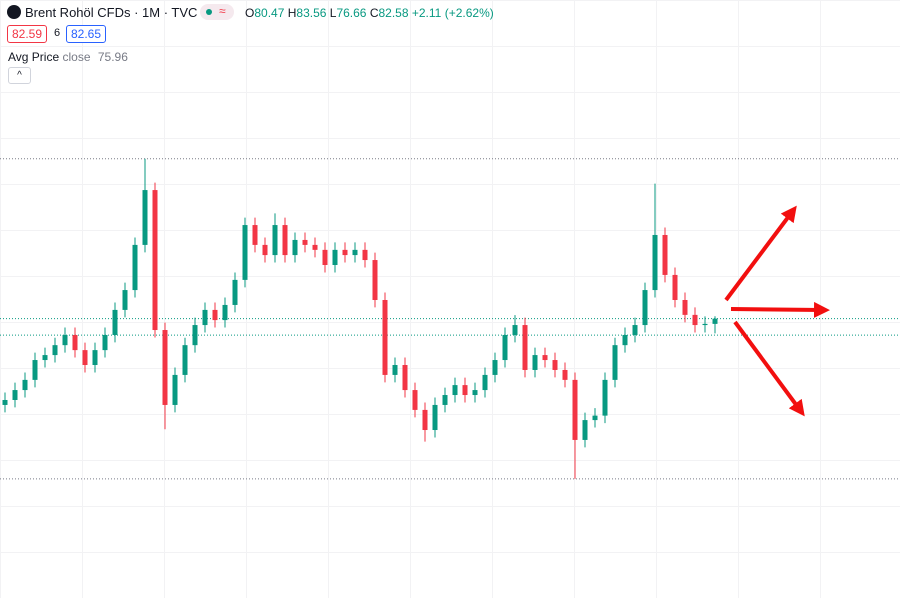  What do you see at coordinates (374, 13) in the screenshot?
I see `ohlc-label: C` at bounding box center [374, 13].